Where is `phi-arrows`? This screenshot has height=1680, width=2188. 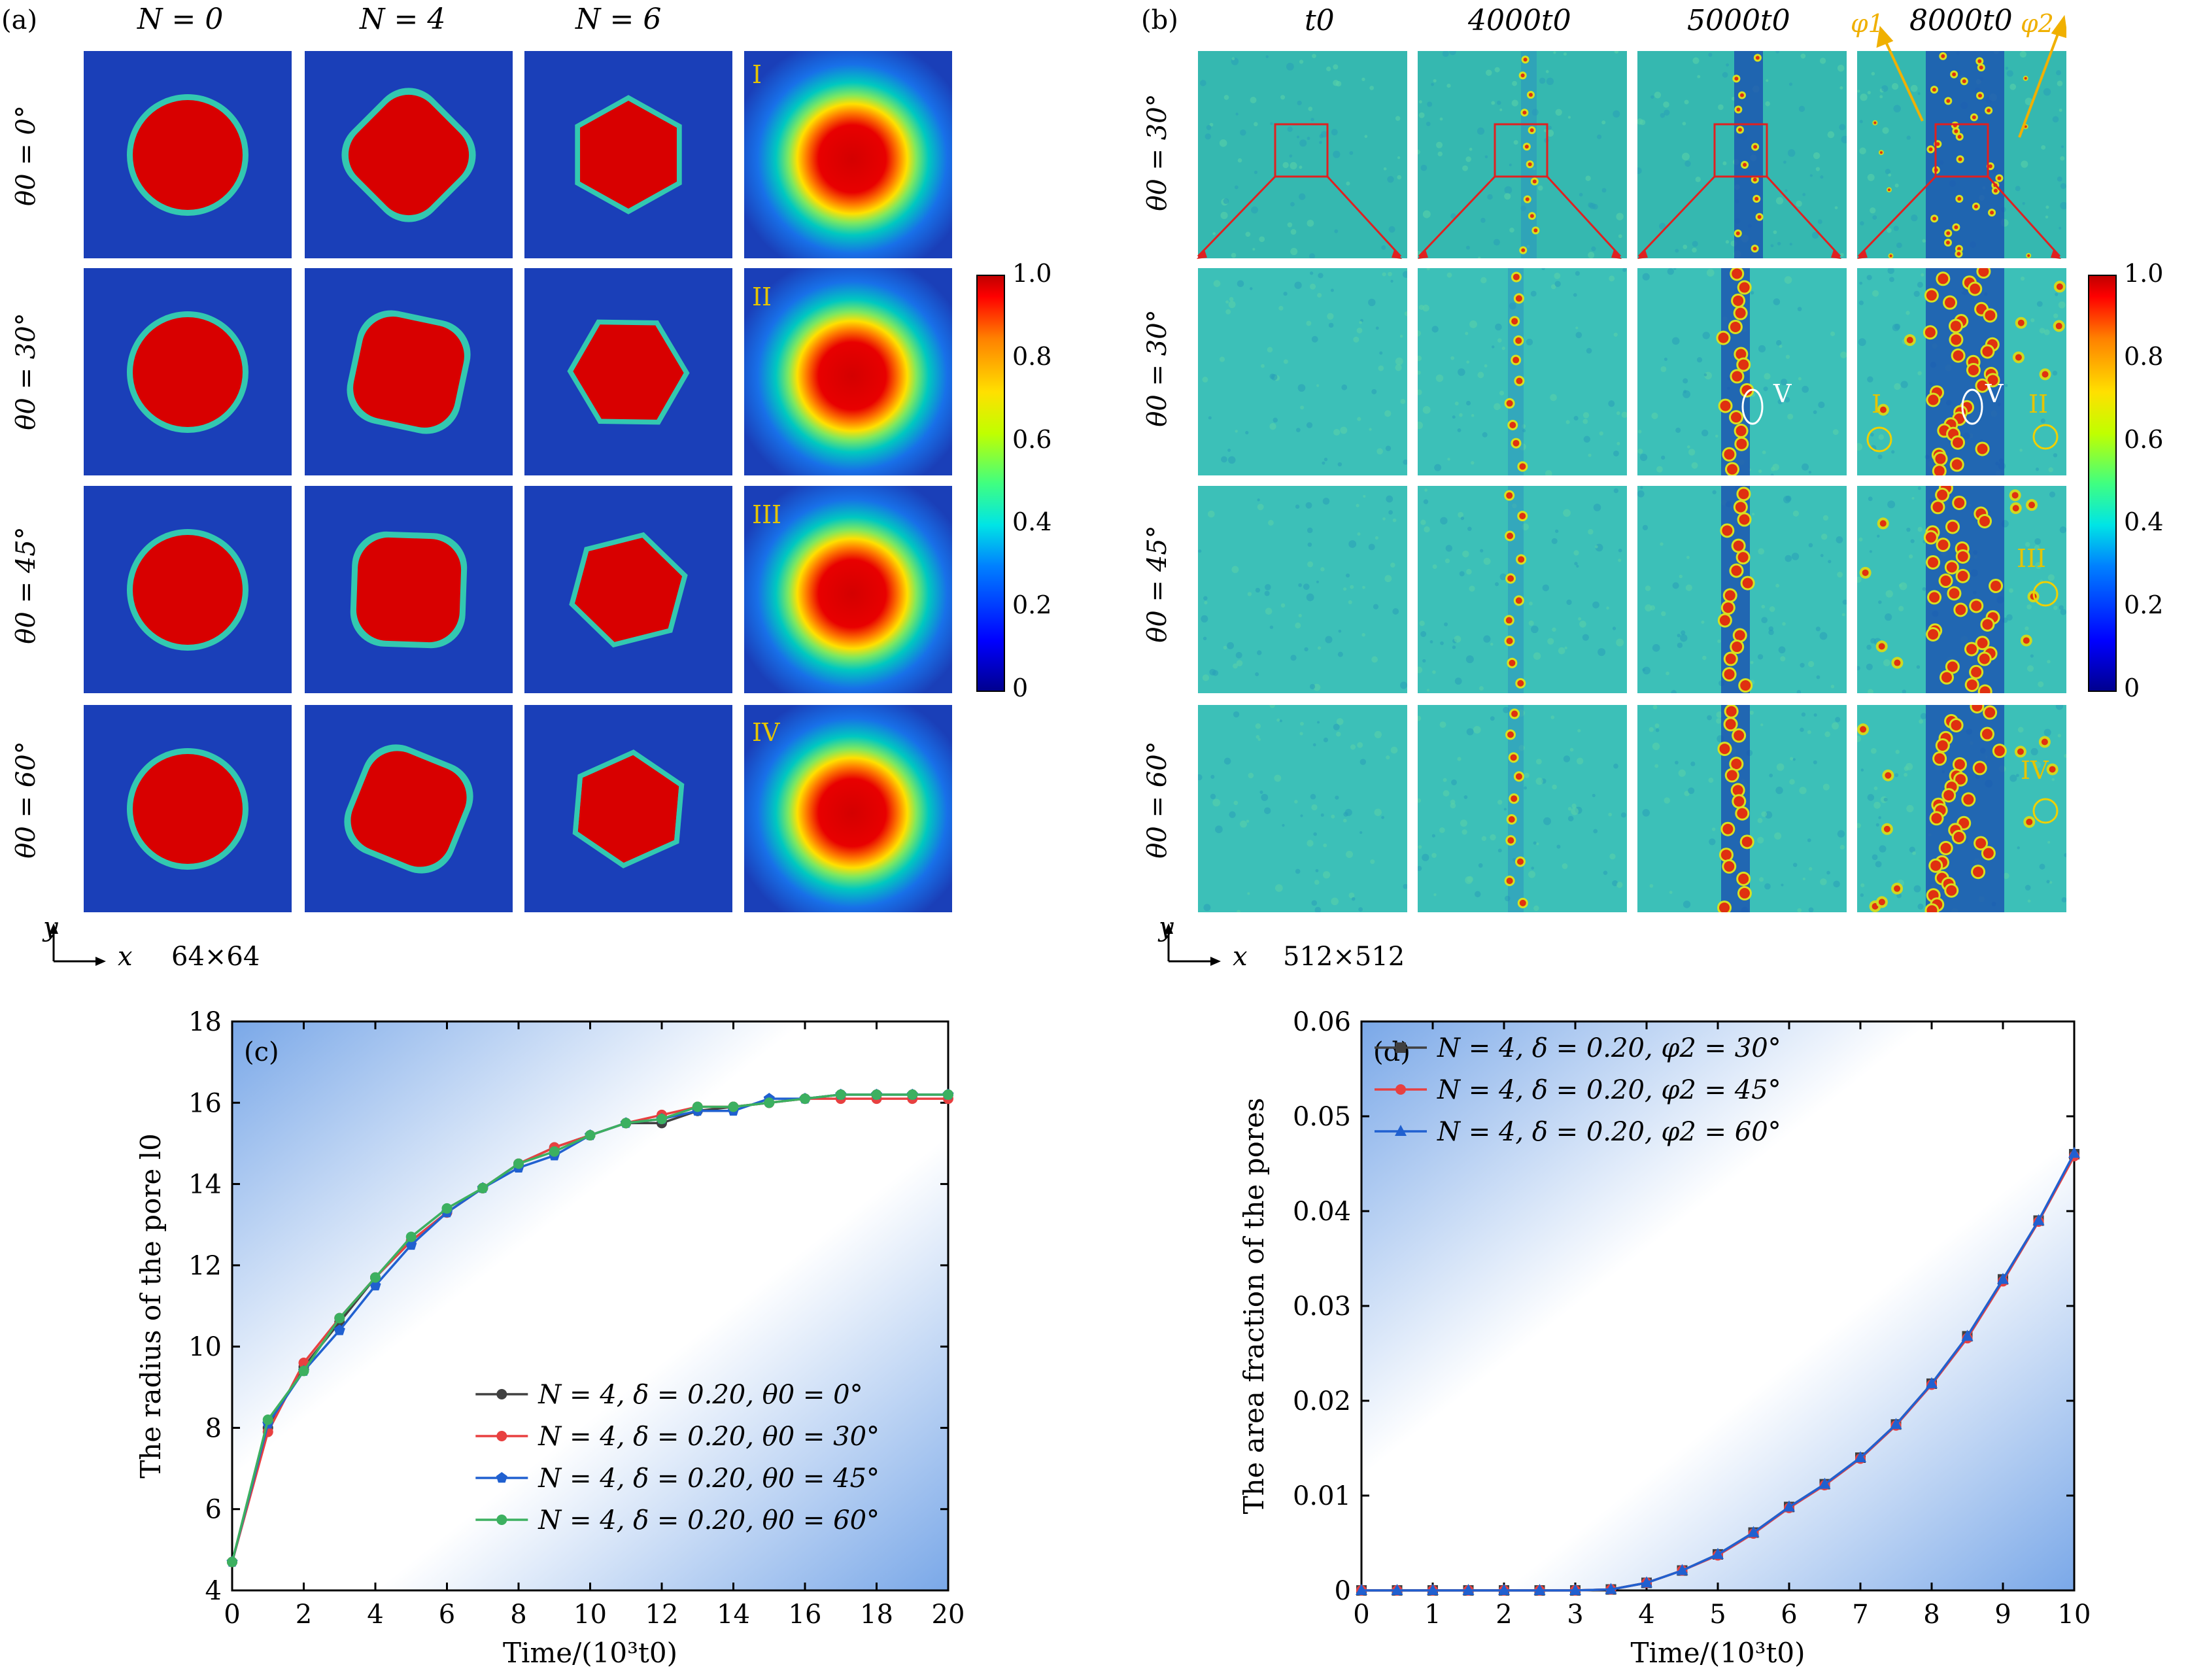
phi-arrows is located at coordinates (1971, 76).